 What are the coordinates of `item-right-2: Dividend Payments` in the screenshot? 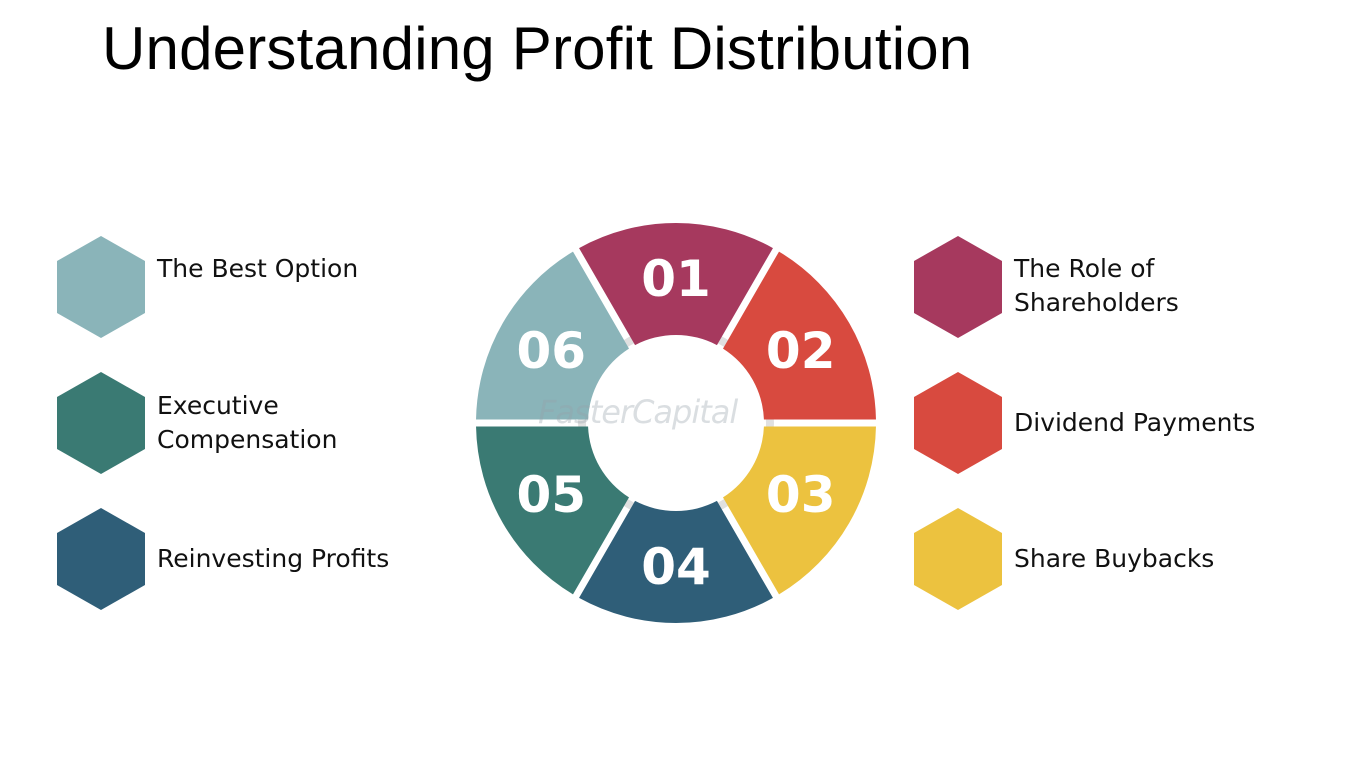 It's located at (1122, 423).